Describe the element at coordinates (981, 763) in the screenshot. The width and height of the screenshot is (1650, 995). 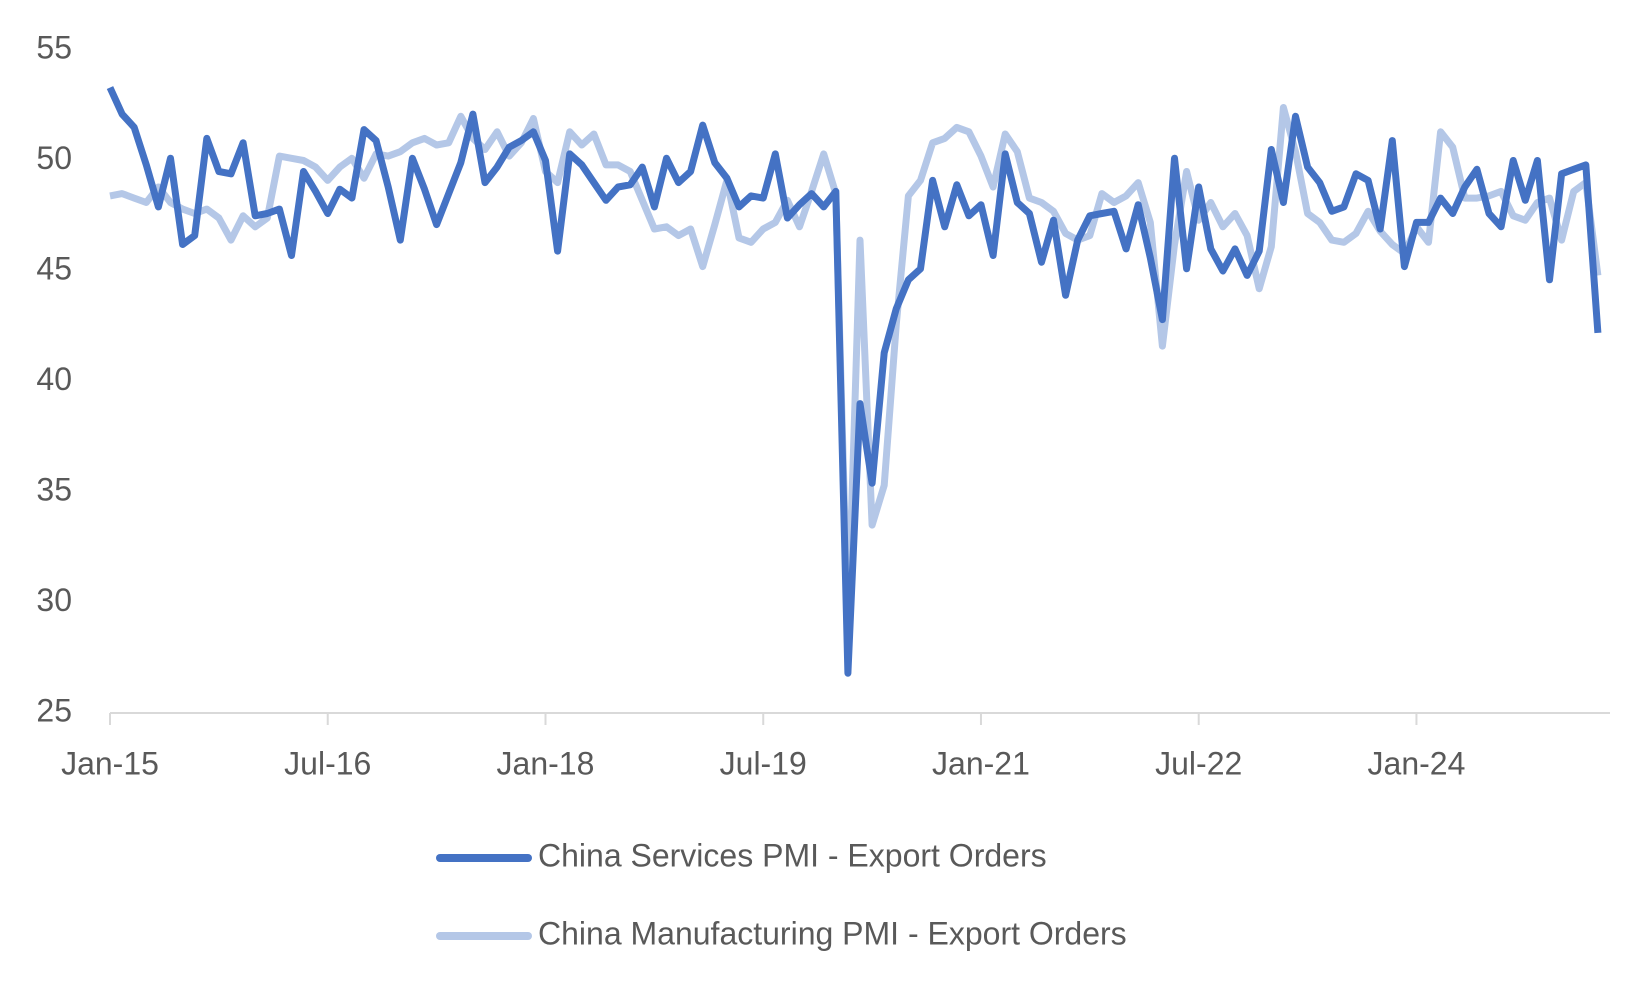
I see `x-tick-label: Jan-21` at that location.